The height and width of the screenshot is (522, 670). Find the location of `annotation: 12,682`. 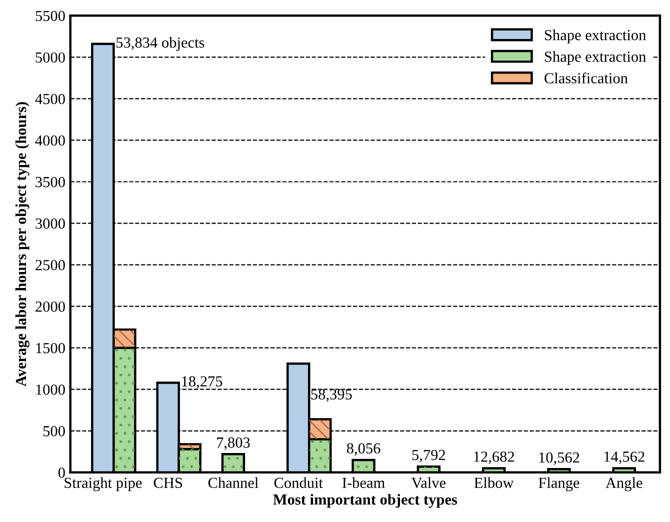

annotation: 12,682 is located at coordinates (494, 458).